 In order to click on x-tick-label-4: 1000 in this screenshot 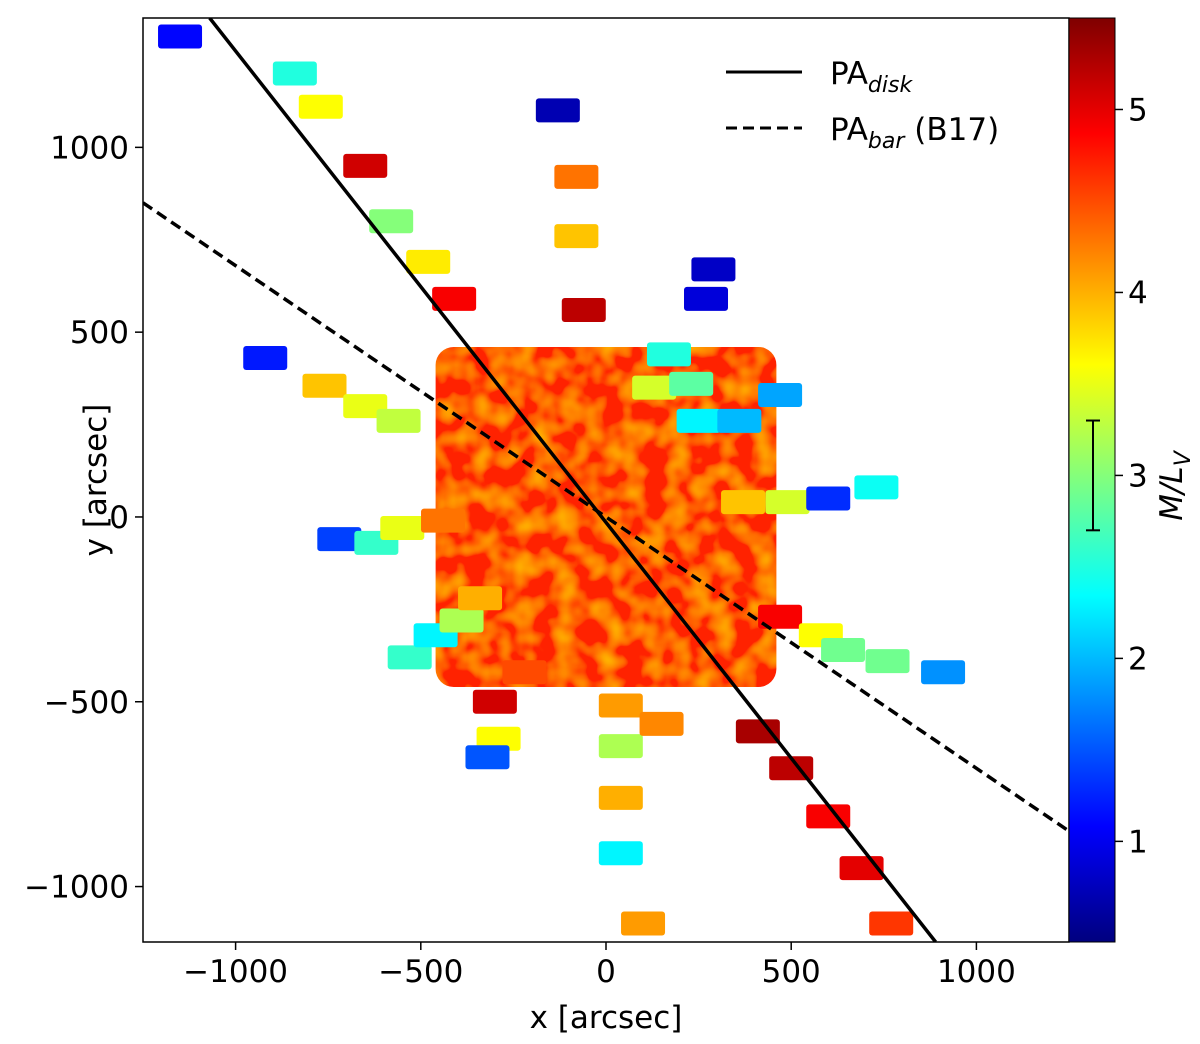, I will do `click(976, 972)`.